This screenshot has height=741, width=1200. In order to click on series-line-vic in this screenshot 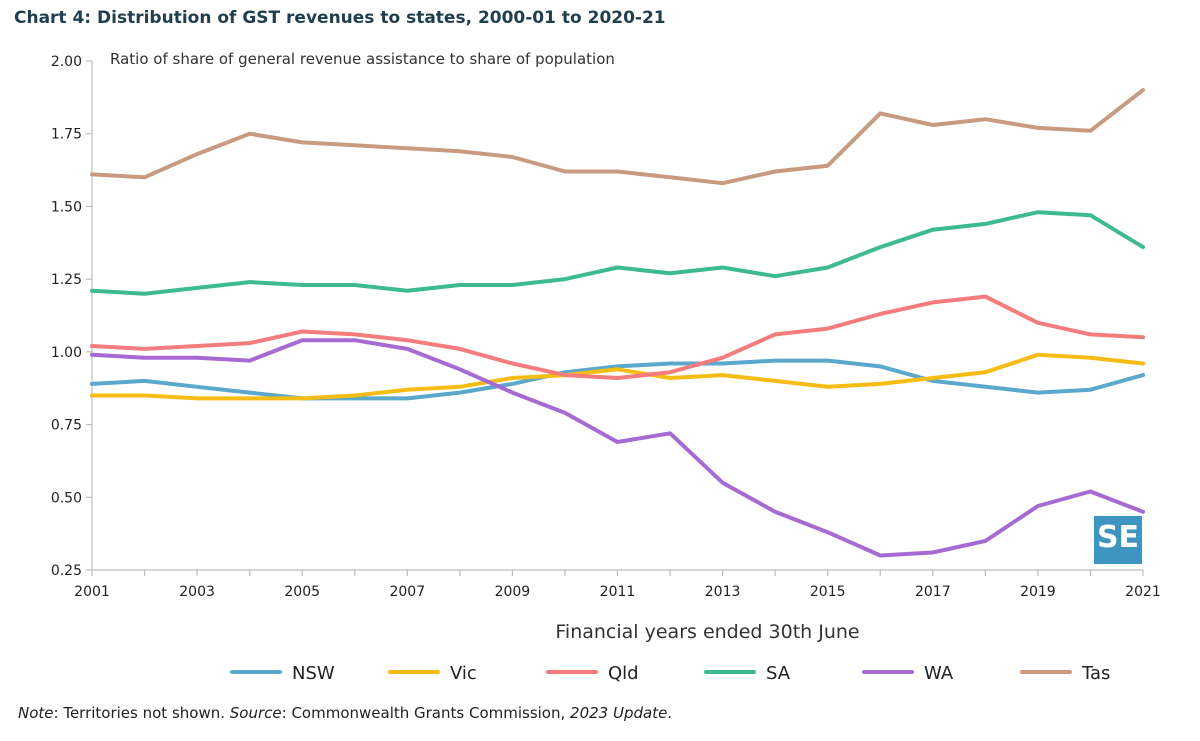, I will do `click(617, 376)`.